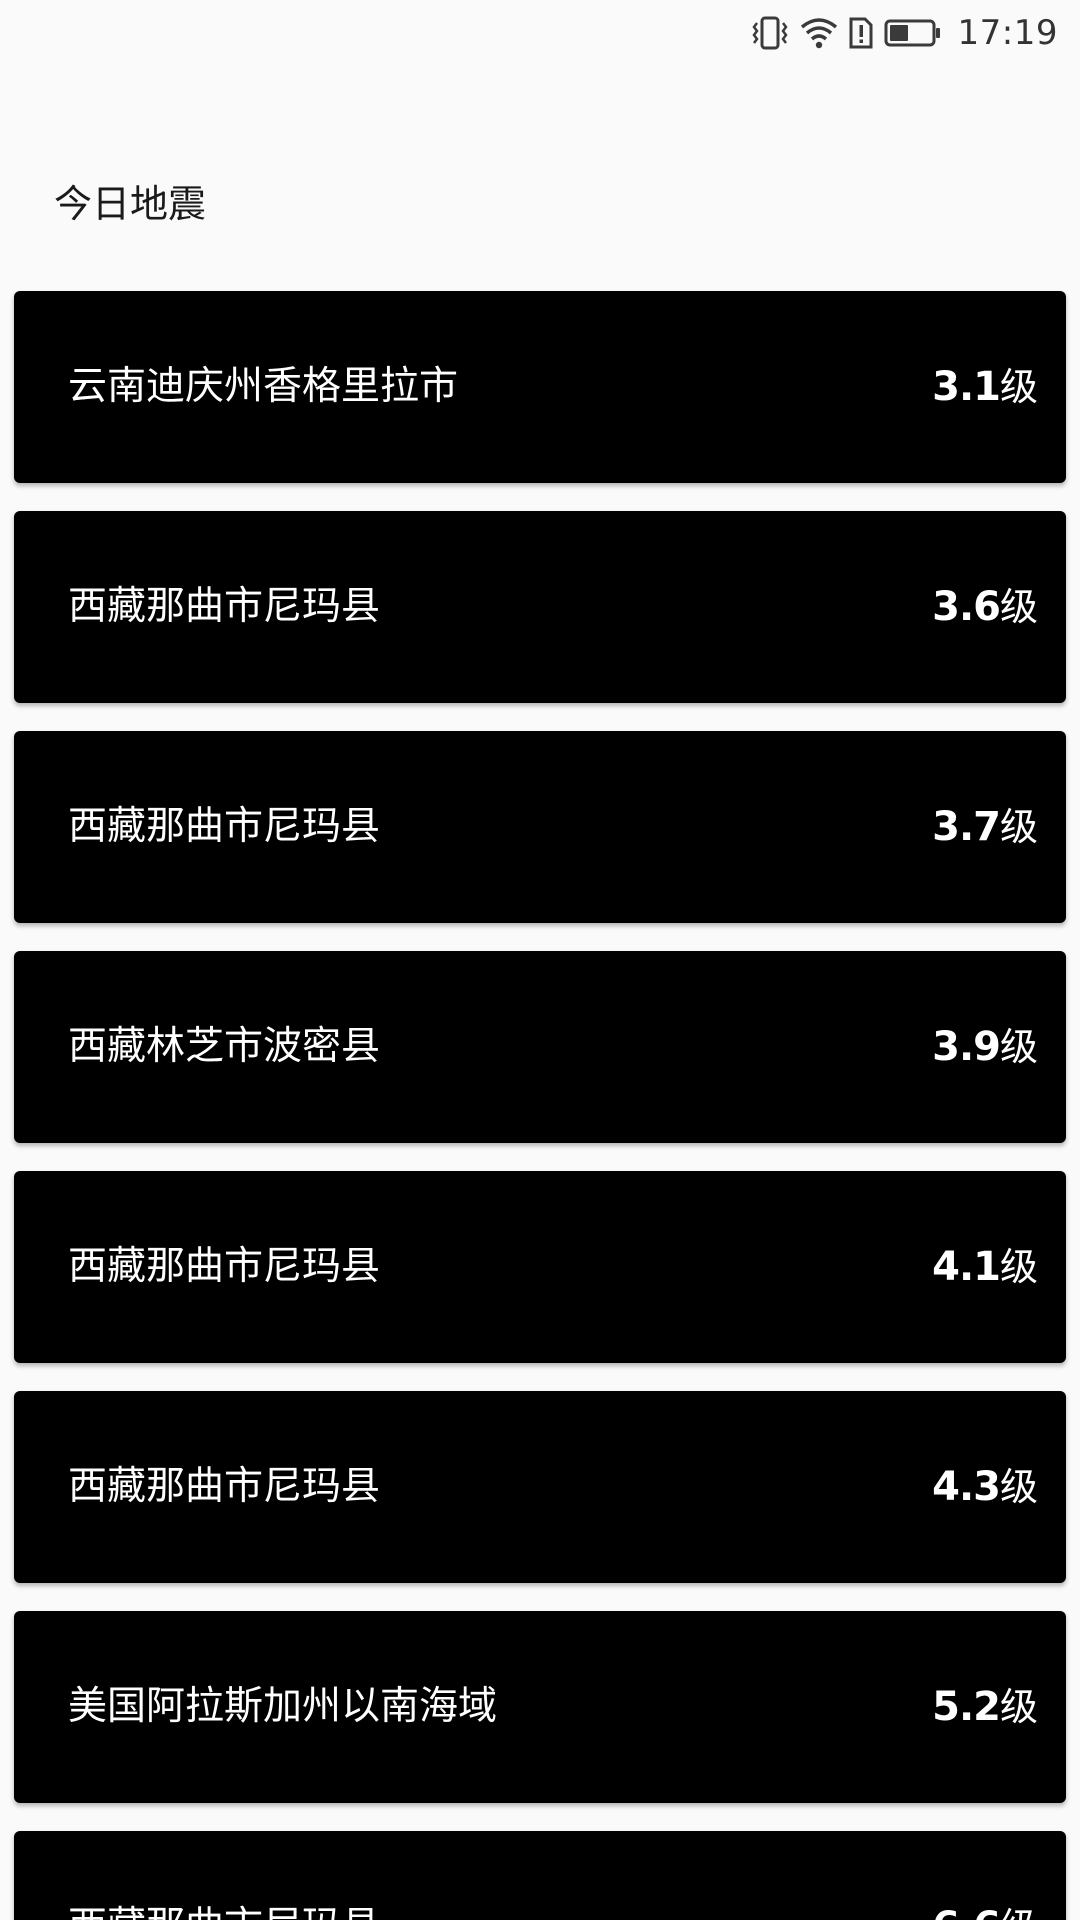  Describe the element at coordinates (966, 387) in the screenshot. I see `magnitude-value: 3.1` at that location.